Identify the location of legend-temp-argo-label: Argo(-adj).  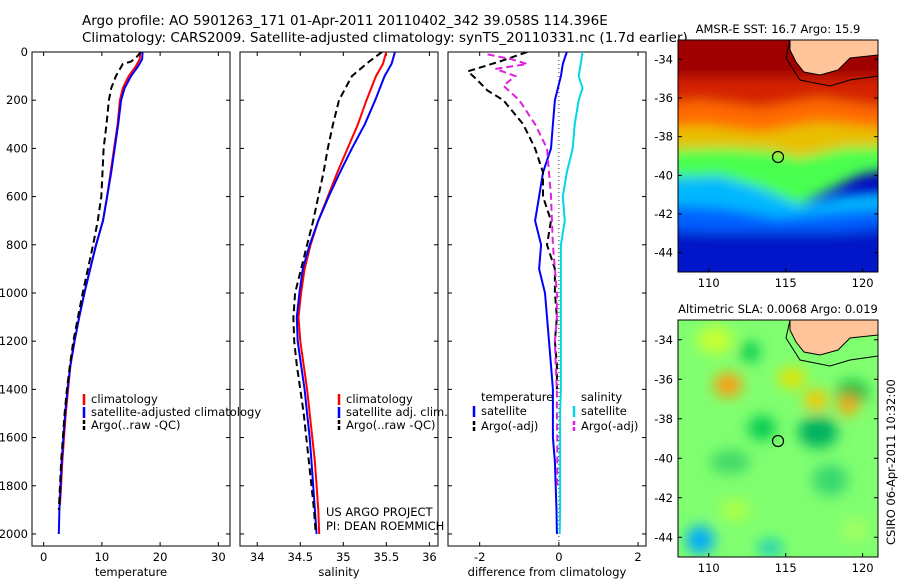
(509, 426).